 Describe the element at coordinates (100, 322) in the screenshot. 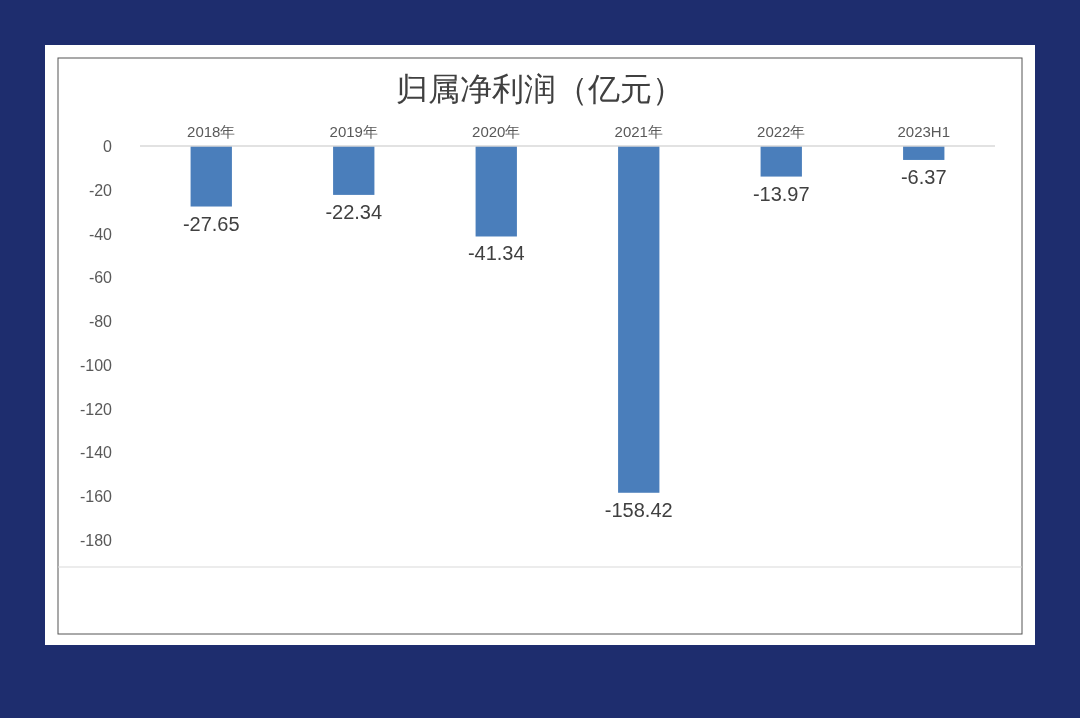

I see `y-tick-label: -80` at that location.